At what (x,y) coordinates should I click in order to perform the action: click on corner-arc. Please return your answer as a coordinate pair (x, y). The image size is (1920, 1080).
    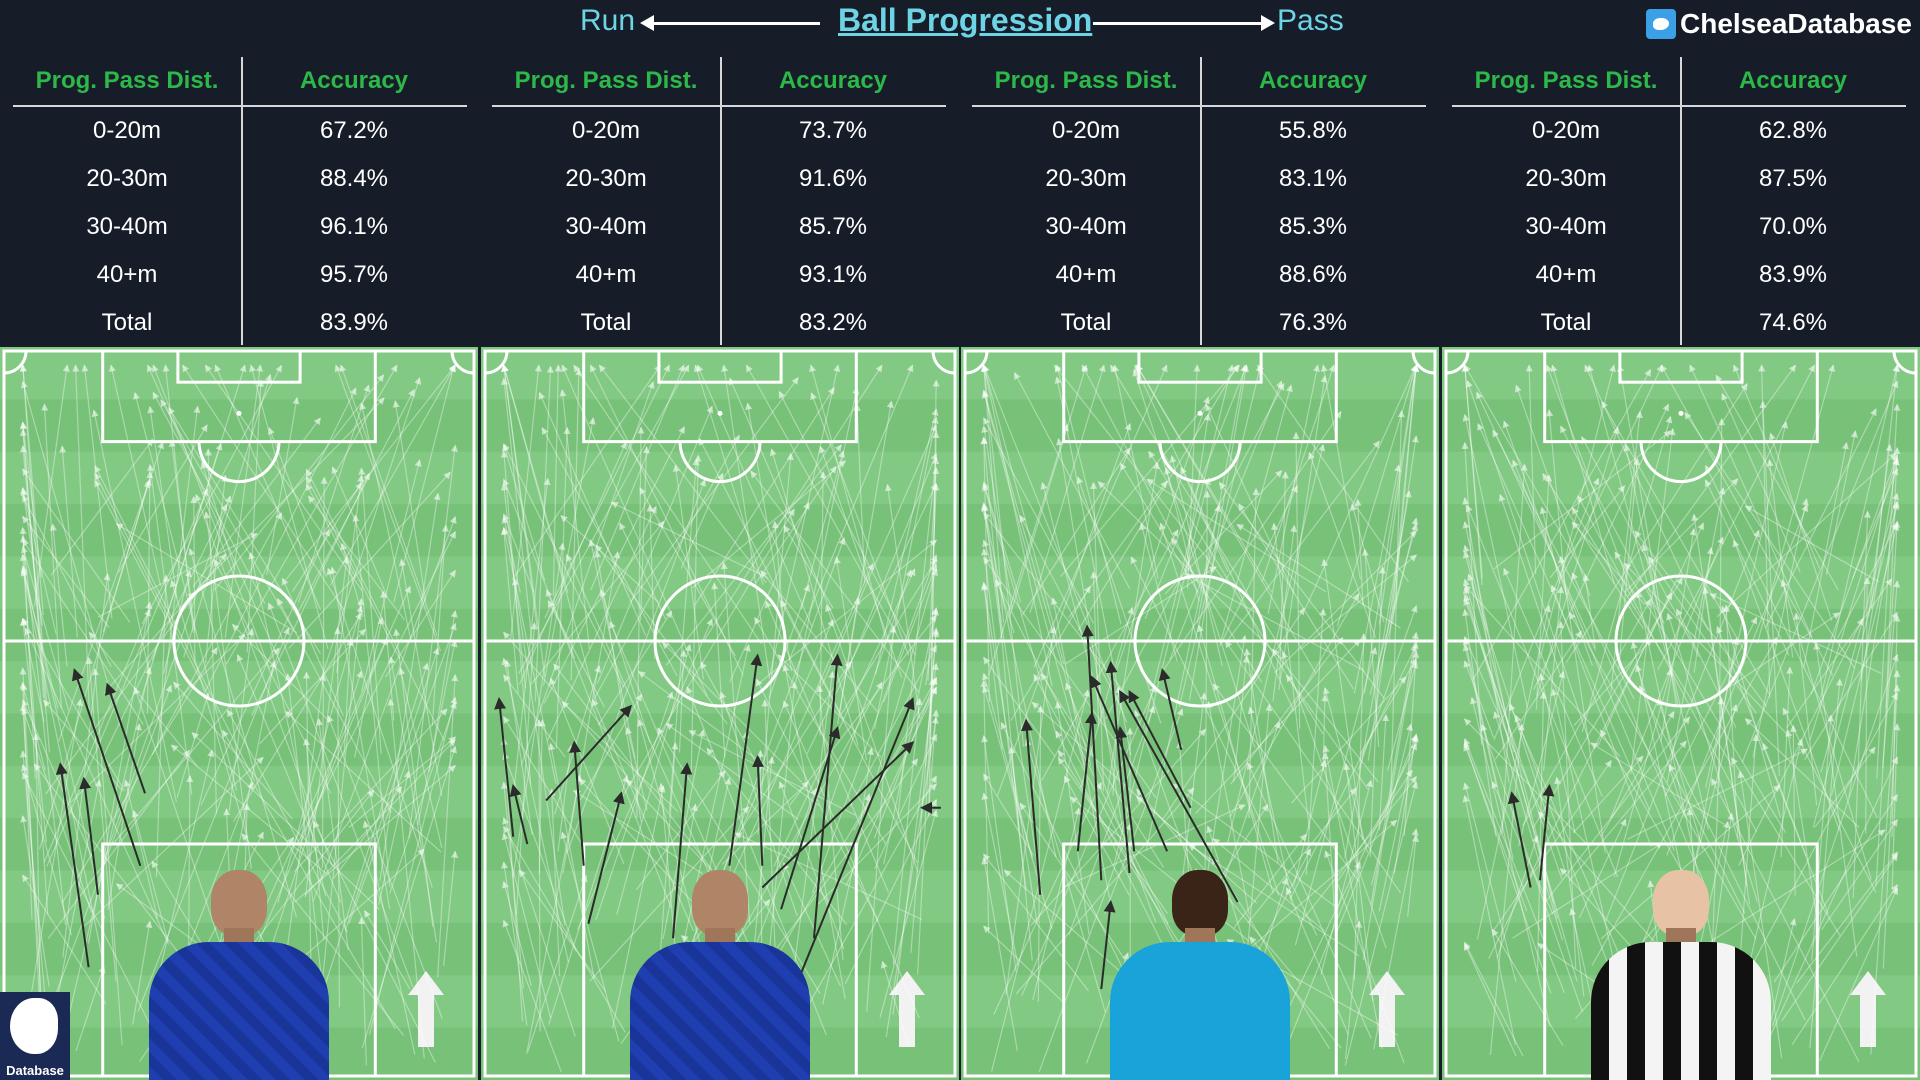
    Looking at the image, I should click on (1457, 362).